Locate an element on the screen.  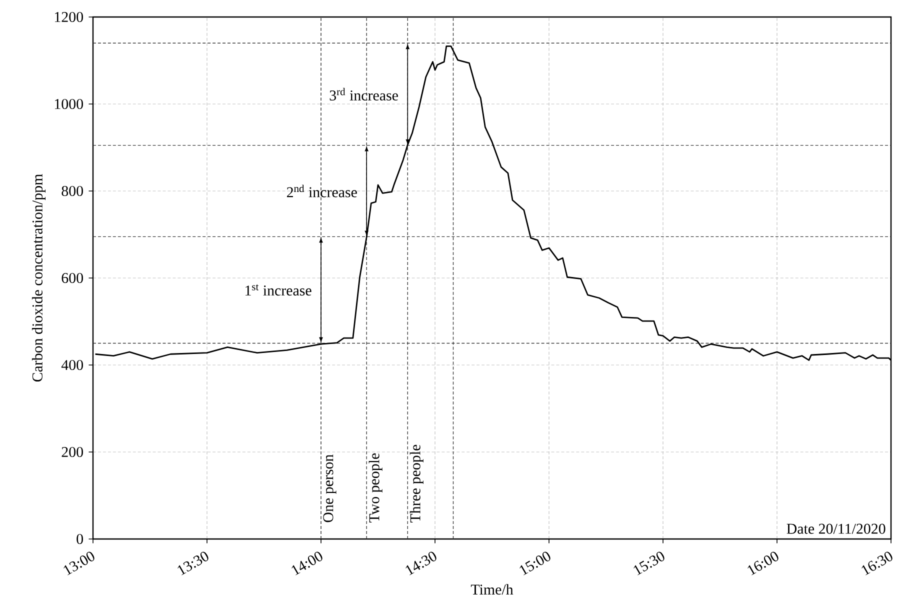
x-tick-label: 16:00 is located at coordinates (763, 564).